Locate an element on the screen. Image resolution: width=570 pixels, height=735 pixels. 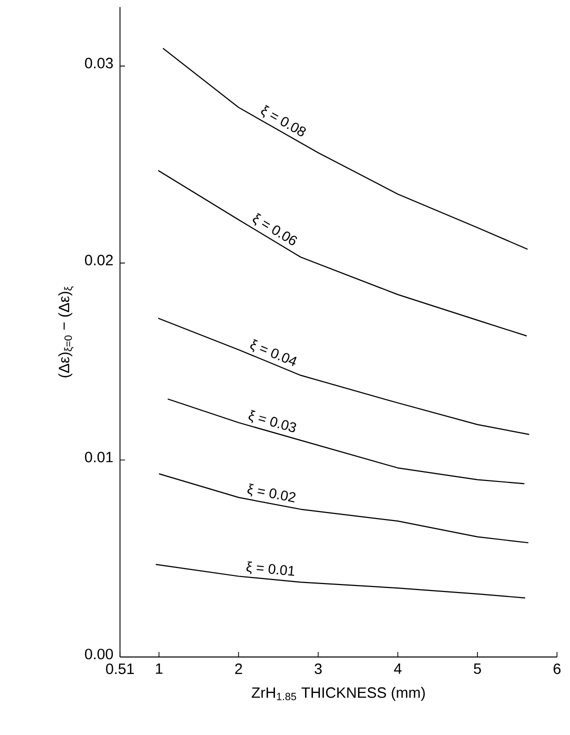
y-tick-label: 0.01 is located at coordinates (98, 457).